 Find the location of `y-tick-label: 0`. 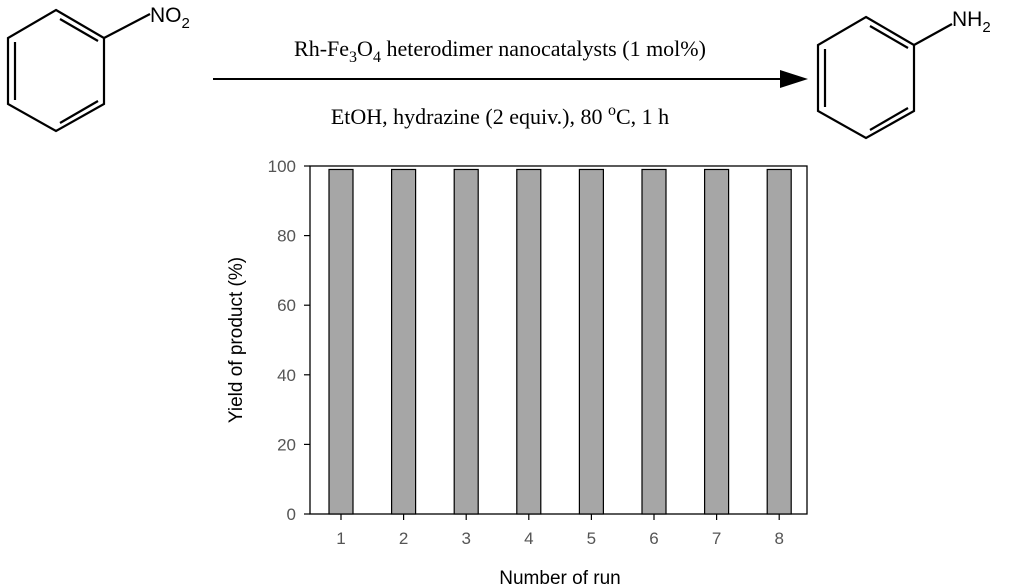

y-tick-label: 0 is located at coordinates (291, 514).